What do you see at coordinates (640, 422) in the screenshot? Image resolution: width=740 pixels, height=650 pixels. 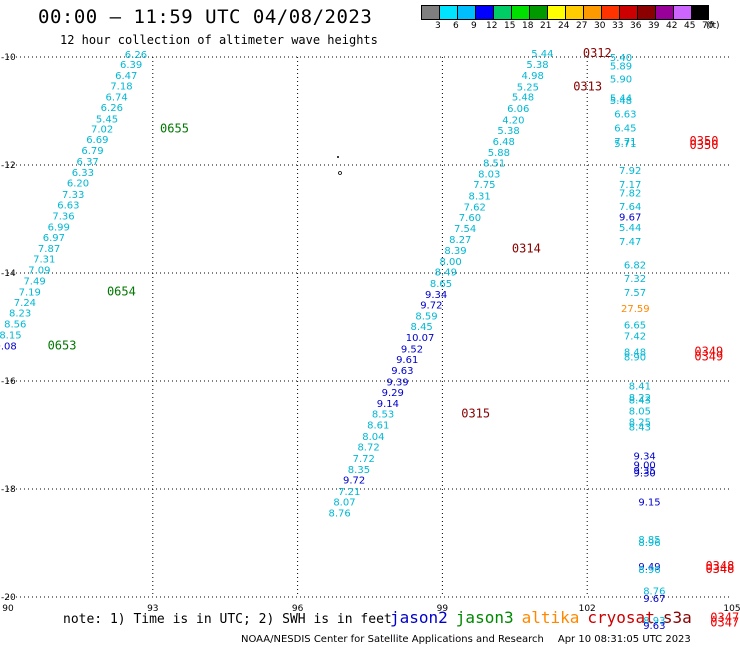 I see `wave-height-label: 8.25` at bounding box center [640, 422].